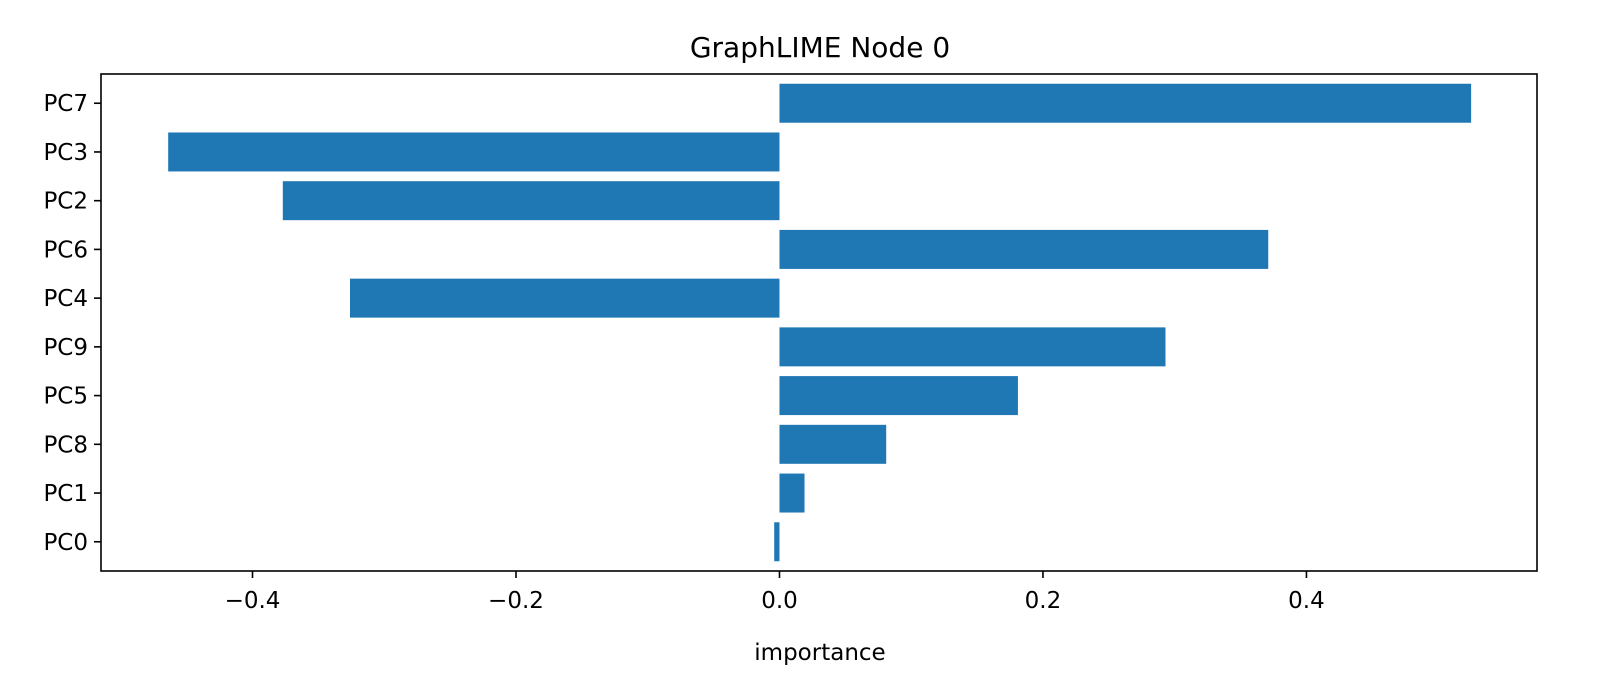  I want to click on y-tick-label: PC2, so click(65, 202).